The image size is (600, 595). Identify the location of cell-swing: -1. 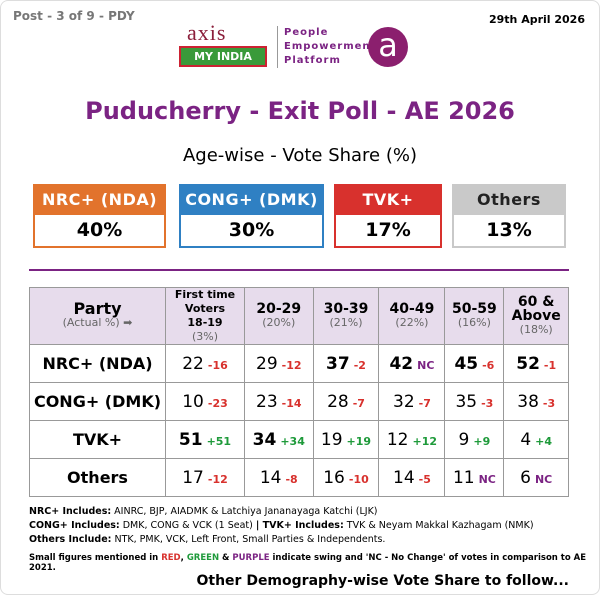
(550, 365).